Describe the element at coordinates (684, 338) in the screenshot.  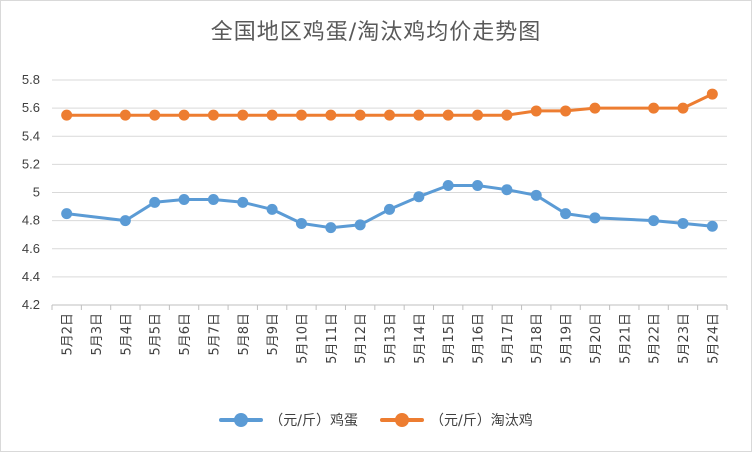
I see `x-tick-label: 5月23日` at that location.